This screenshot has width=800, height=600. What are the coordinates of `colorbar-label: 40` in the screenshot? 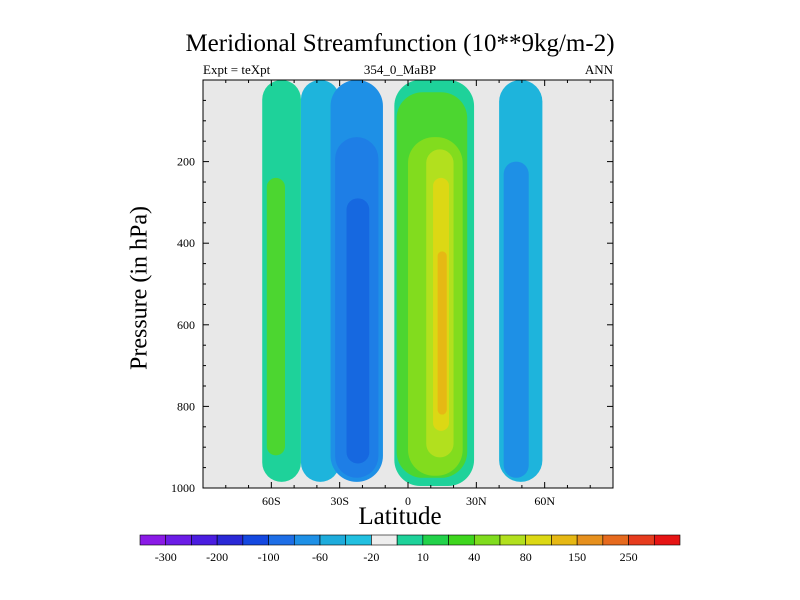 It's located at (474, 557).